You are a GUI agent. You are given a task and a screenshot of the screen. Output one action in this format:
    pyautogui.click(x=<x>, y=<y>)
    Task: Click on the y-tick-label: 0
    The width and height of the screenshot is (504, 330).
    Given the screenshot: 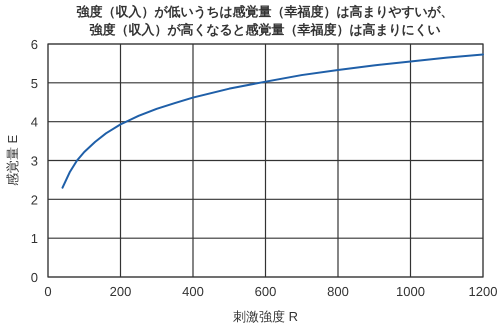 What is the action you would take?
    pyautogui.click(x=34, y=277)
    